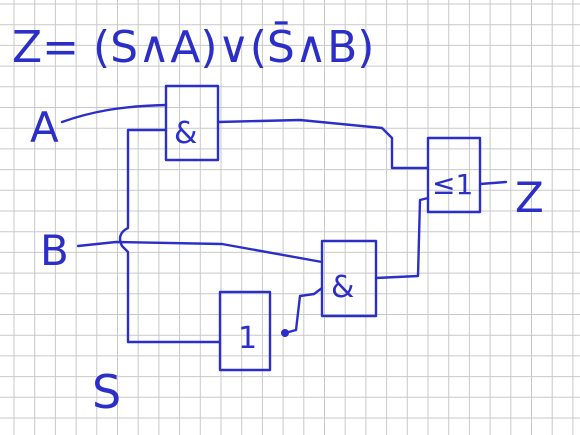 The width and height of the screenshot is (580, 435). I want to click on output-label-z: Z, so click(529, 197).